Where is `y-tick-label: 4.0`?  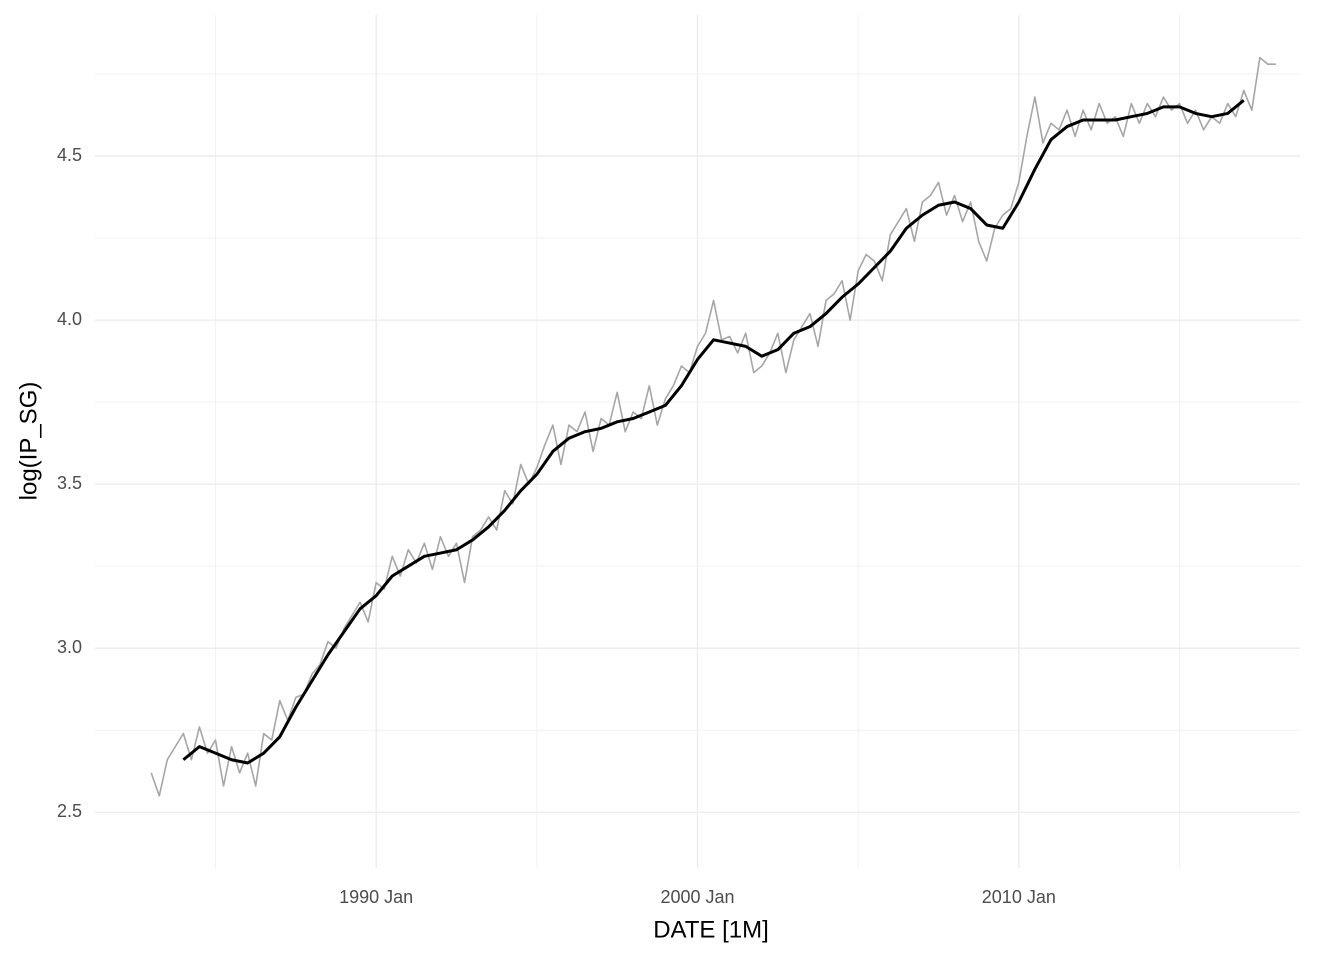
y-tick-label: 4.0 is located at coordinates (69, 319).